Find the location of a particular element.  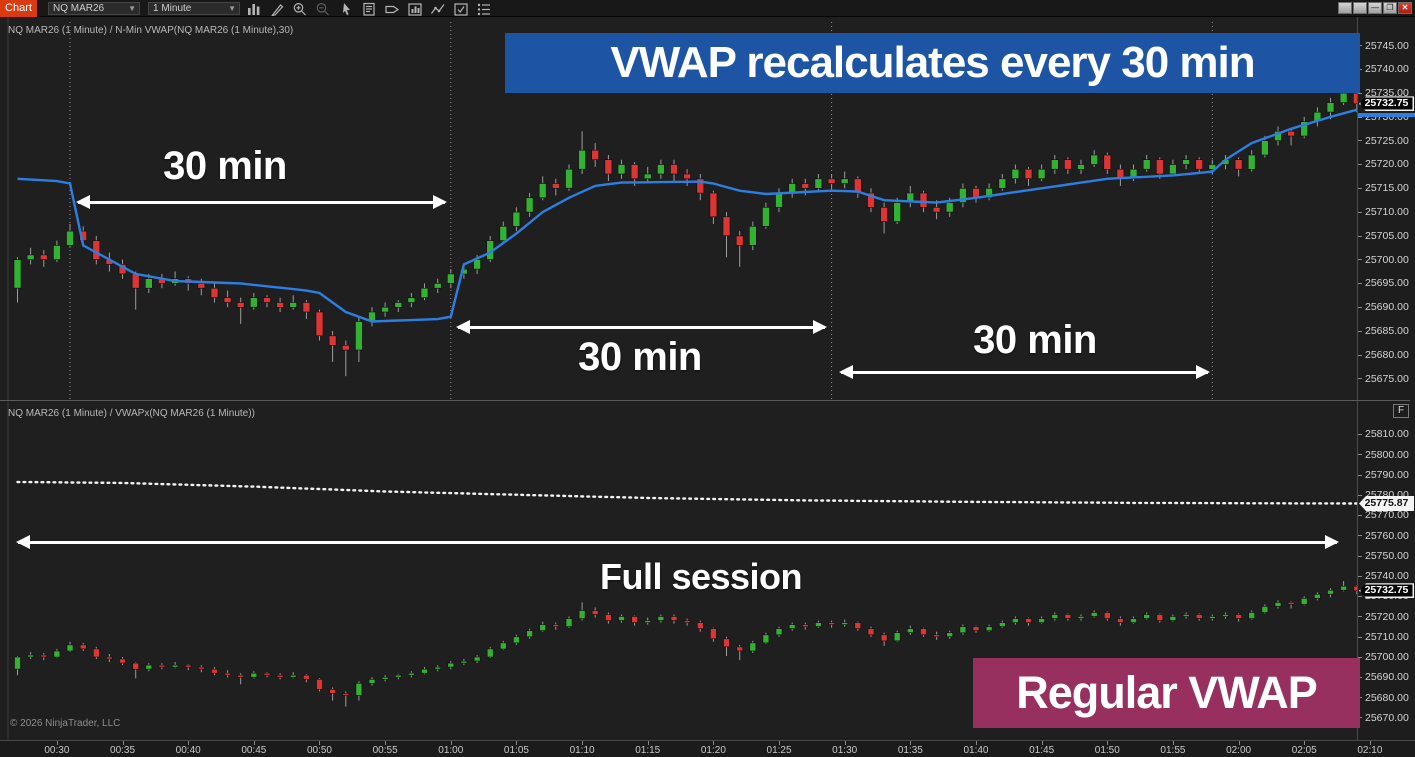

time-label: 01:15 is located at coordinates (648, 750).